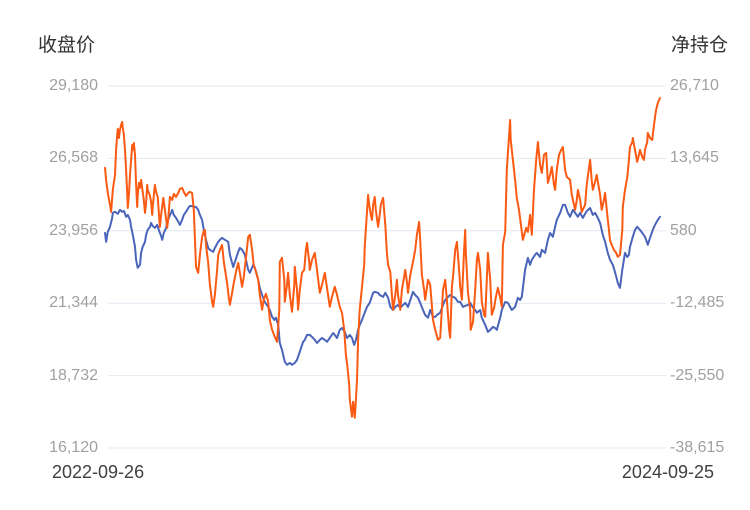 Image resolution: width=750 pixels, height=510 pixels. What do you see at coordinates (98, 472) in the screenshot?
I see `x-axis-start-label: 2022-09-26` at bounding box center [98, 472].